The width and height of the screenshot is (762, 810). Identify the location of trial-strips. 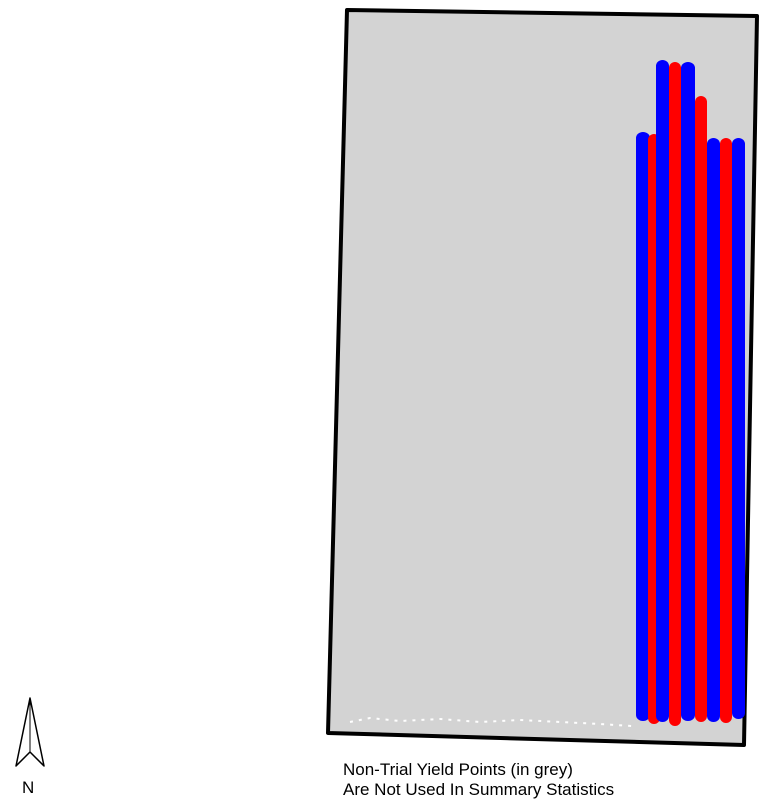
(690, 393).